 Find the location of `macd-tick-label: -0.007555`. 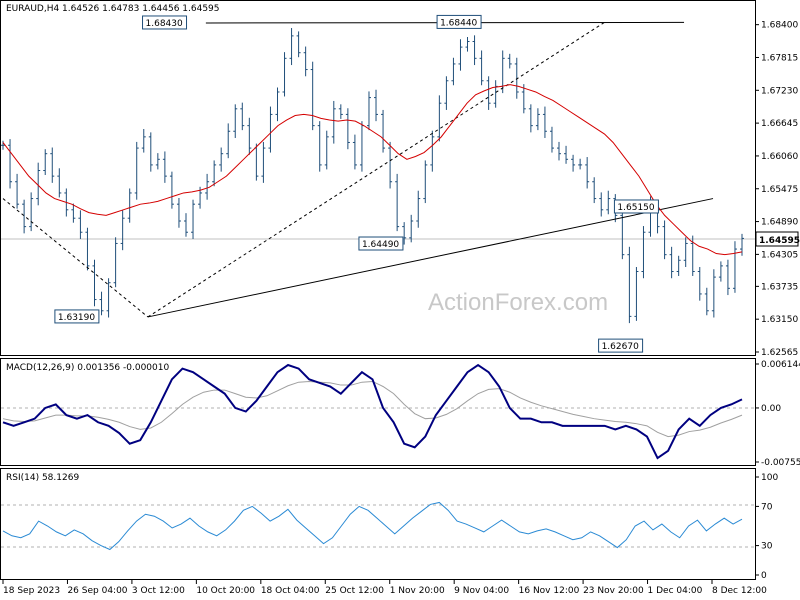

macd-tick-label: -0.007555 is located at coordinates (780, 463).